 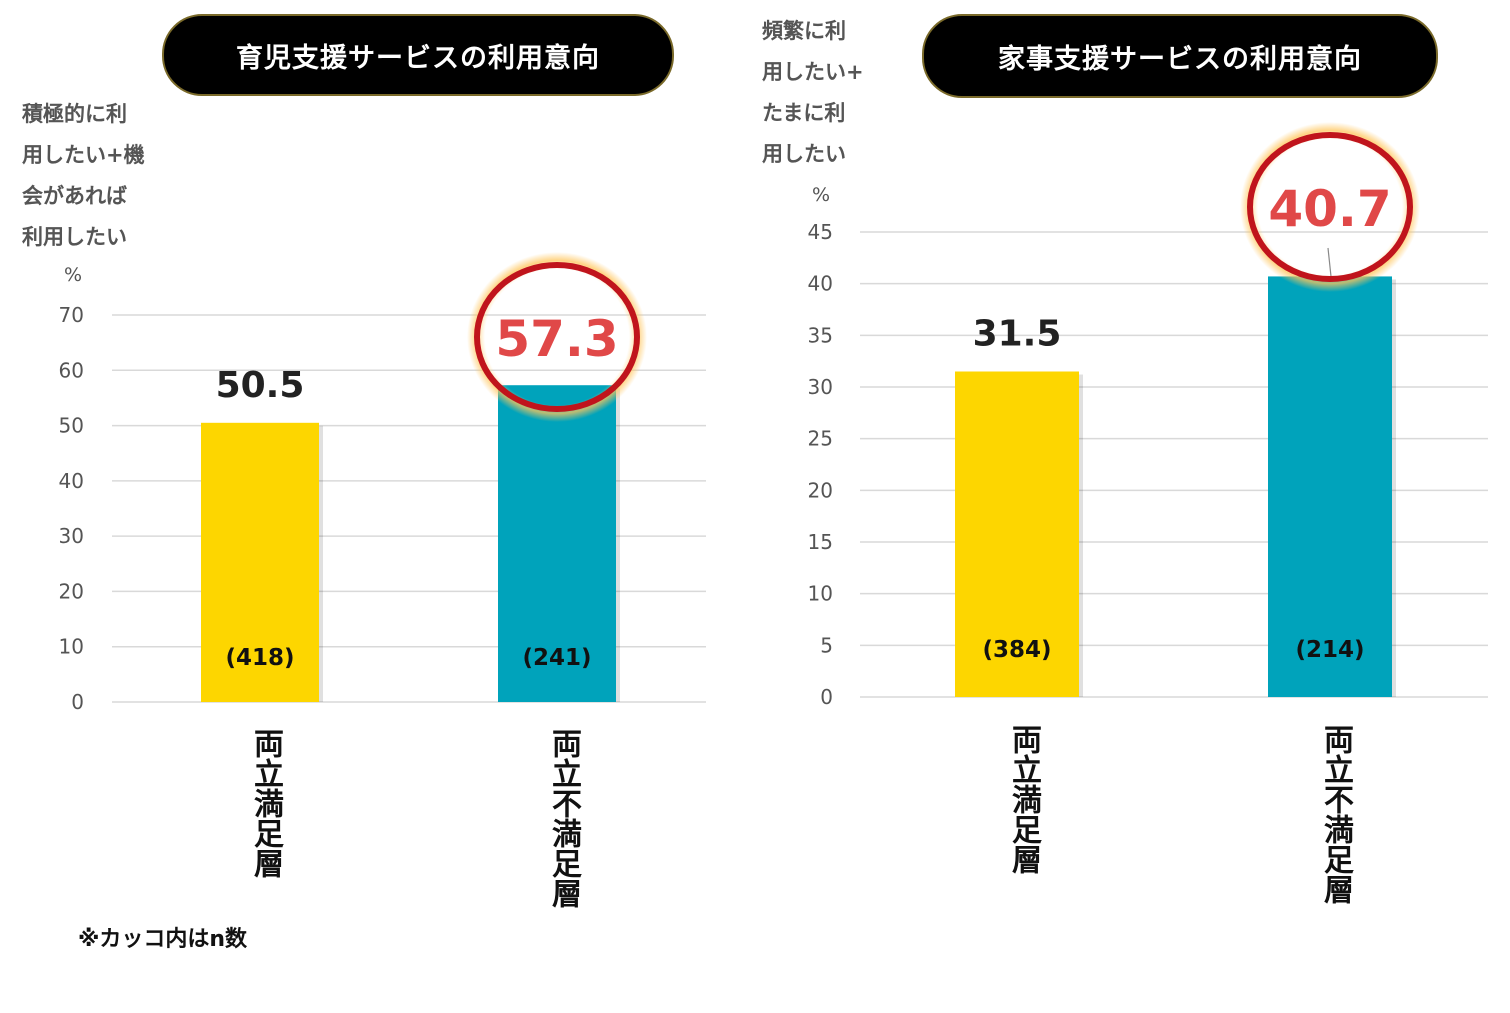 I want to click on chart1-ylabel-line: 積極的に利, so click(x=74, y=114).